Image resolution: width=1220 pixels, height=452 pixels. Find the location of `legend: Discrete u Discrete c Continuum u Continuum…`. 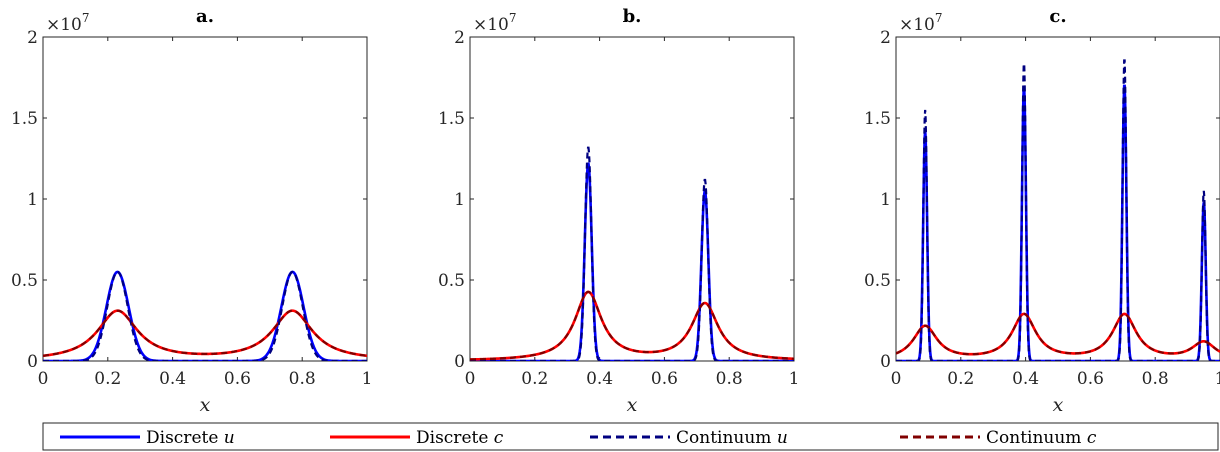

legend: Discrete u Discrete c Continuum u Continuum… is located at coordinates (630, 436).